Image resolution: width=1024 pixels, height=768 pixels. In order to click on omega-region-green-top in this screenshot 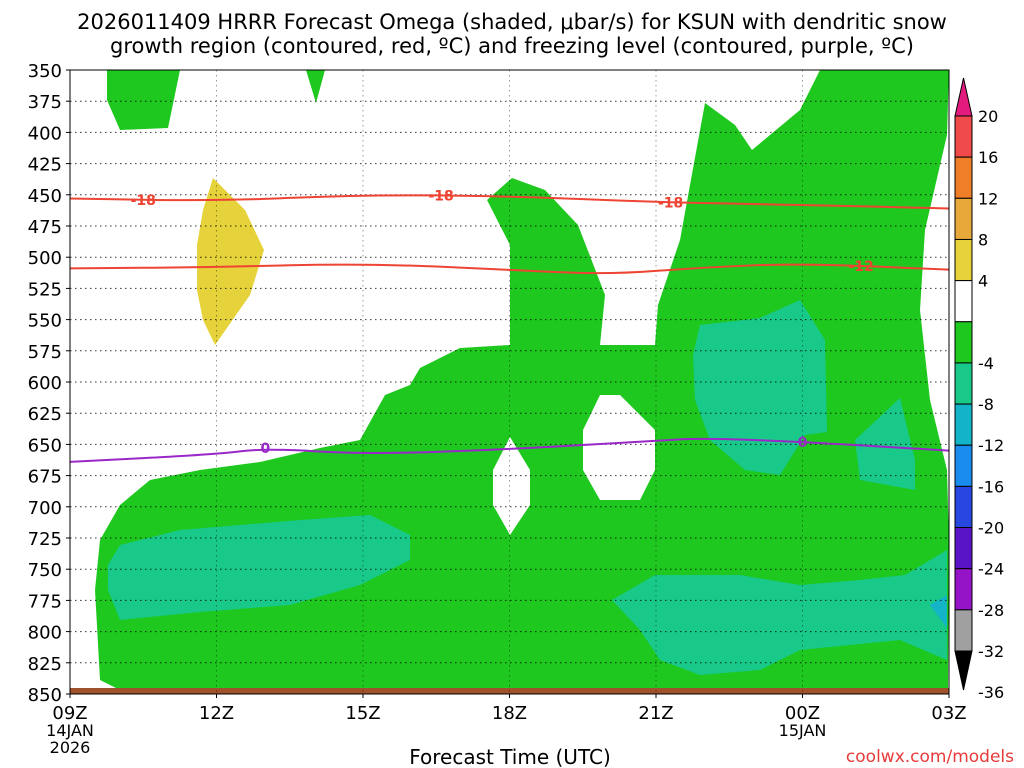, I will do `click(143, 100)`.